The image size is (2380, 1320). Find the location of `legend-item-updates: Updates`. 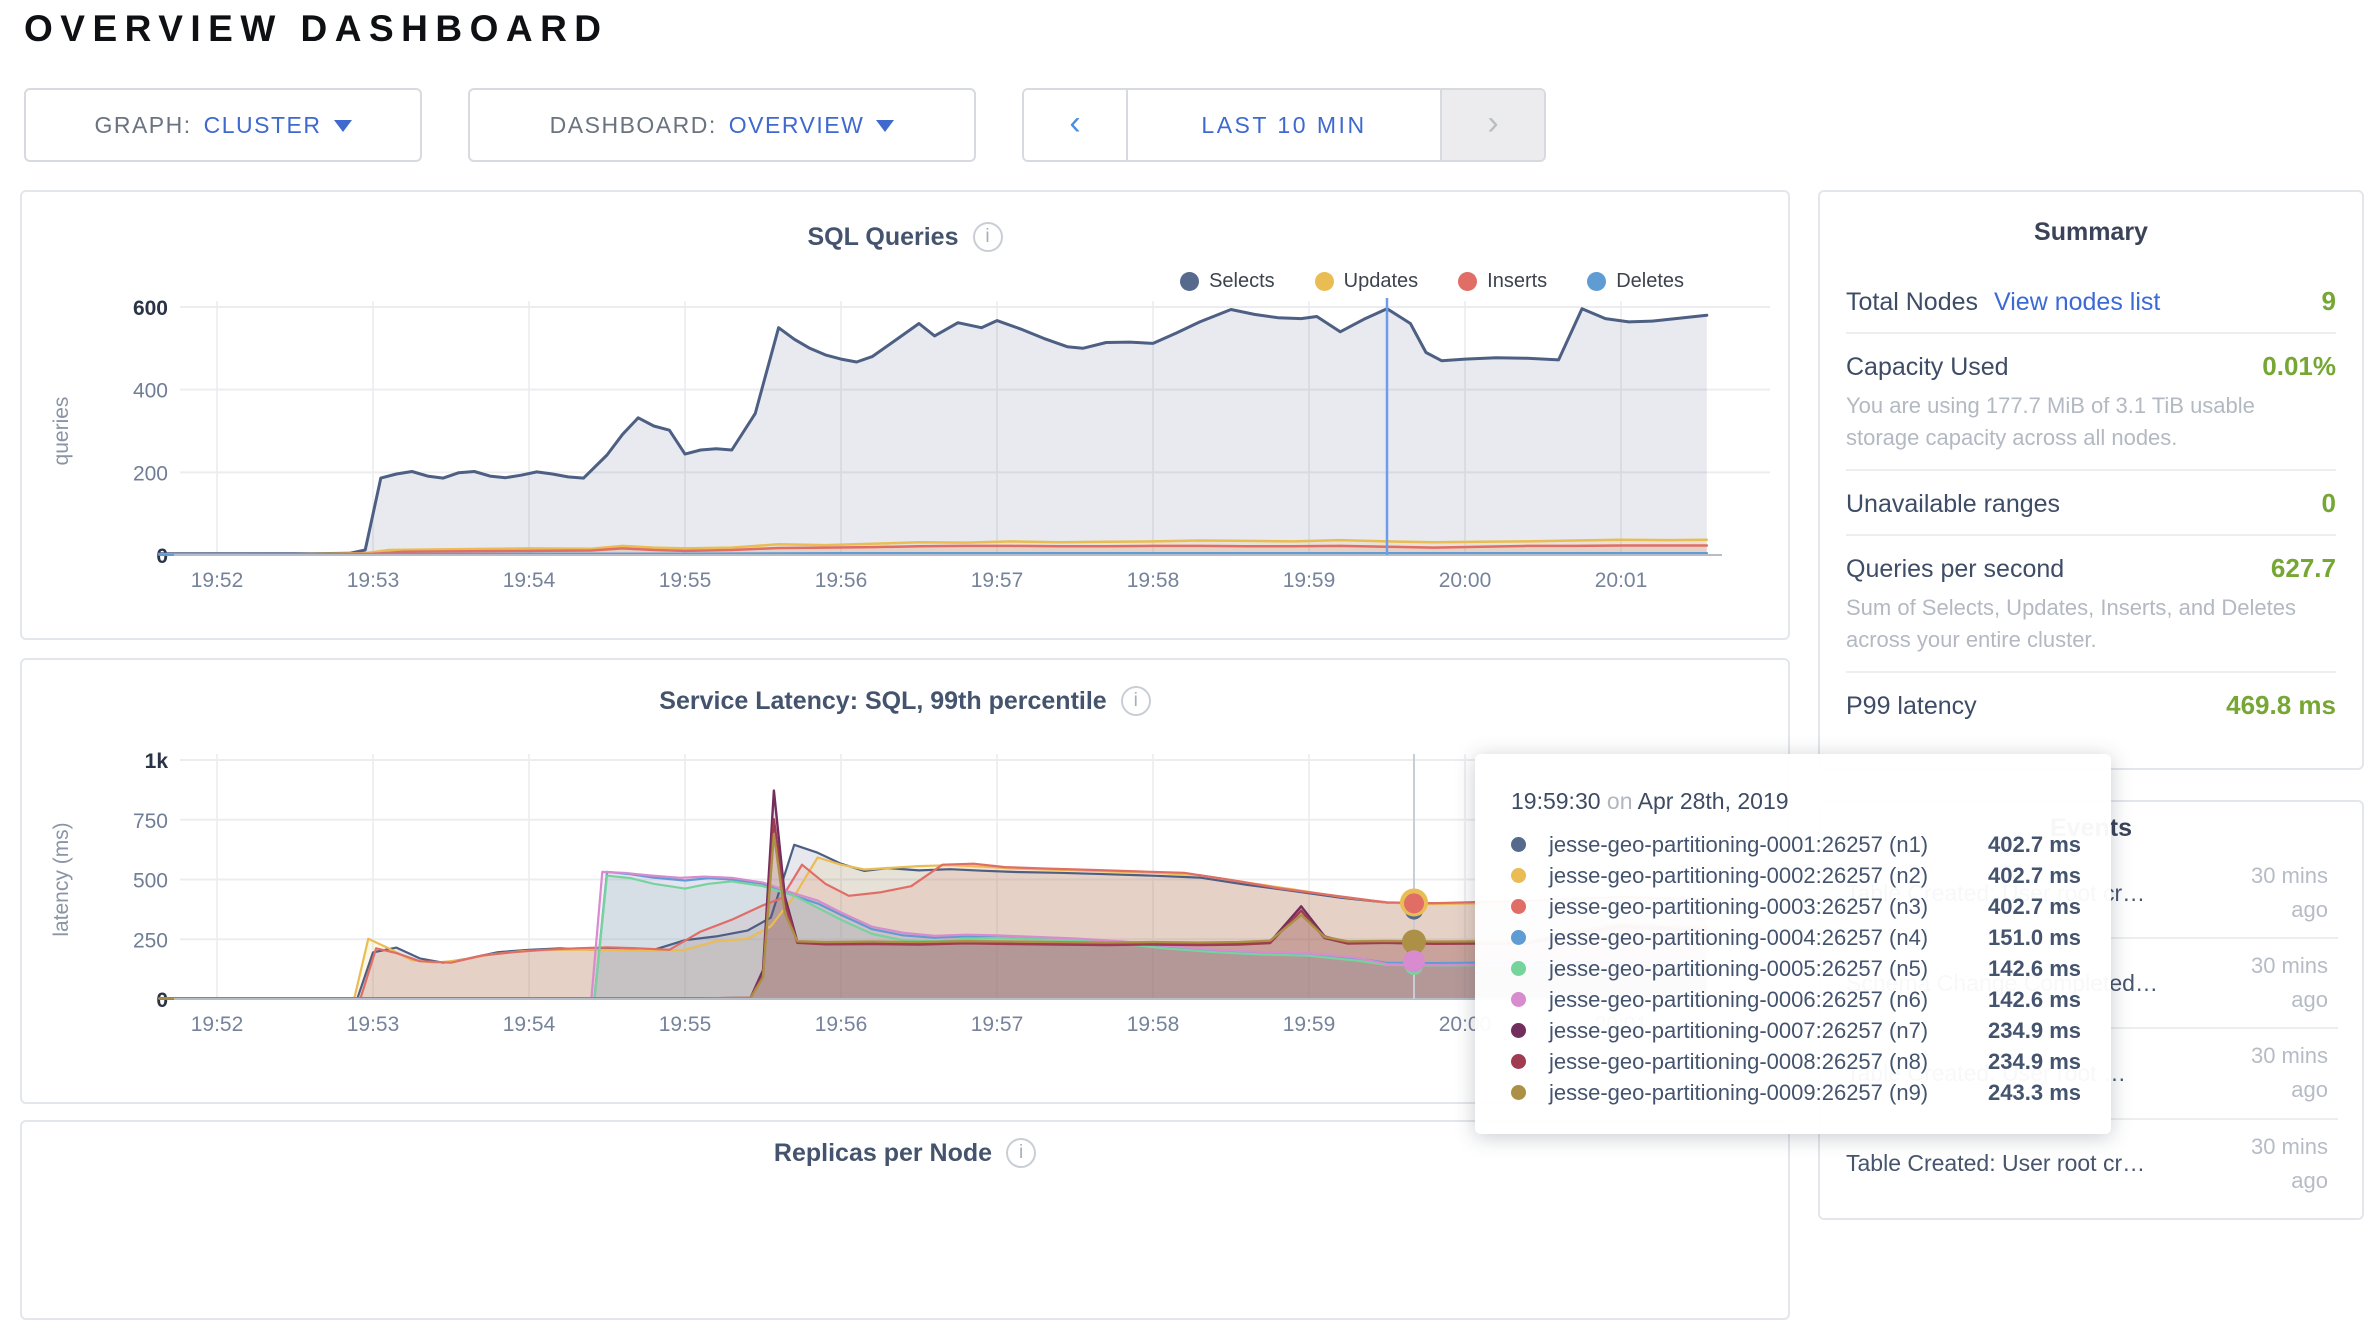

legend-item-updates: Updates is located at coordinates (1366, 281).